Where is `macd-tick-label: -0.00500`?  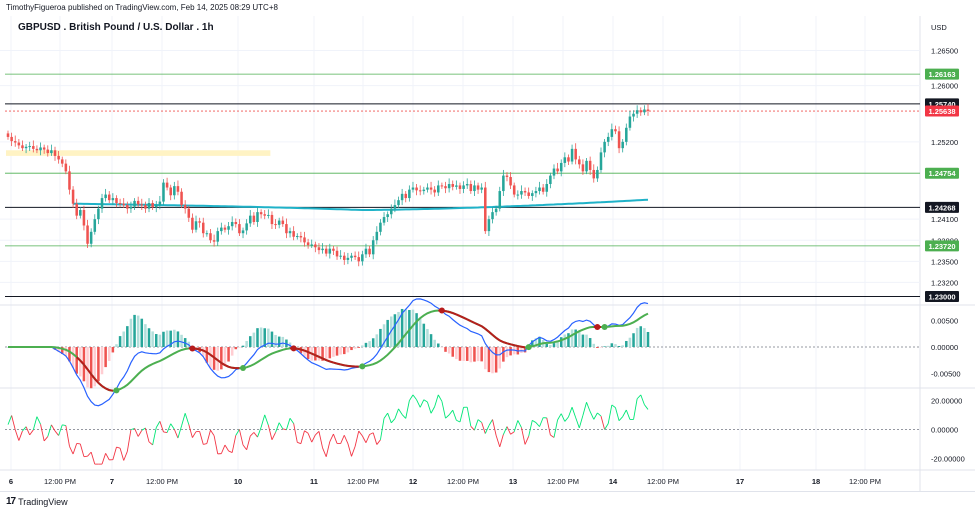
macd-tick-label: -0.00500 is located at coordinates (946, 373).